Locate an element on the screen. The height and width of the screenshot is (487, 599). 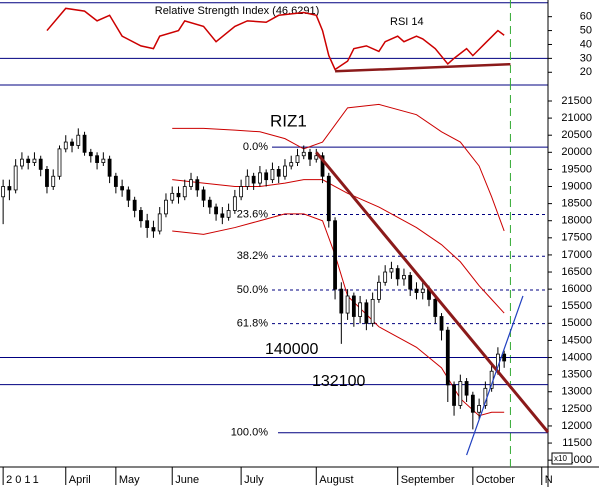
x-tick-label: N is located at coordinates (549, 480).